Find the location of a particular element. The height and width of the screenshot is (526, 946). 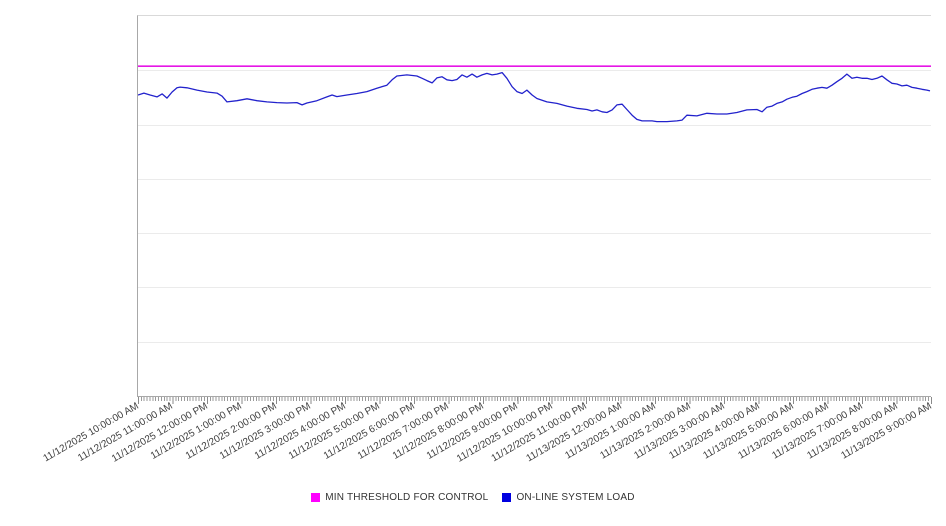

legend-label-min-threshold: MIN THRESHOLD FOR CONTROL is located at coordinates (407, 497).